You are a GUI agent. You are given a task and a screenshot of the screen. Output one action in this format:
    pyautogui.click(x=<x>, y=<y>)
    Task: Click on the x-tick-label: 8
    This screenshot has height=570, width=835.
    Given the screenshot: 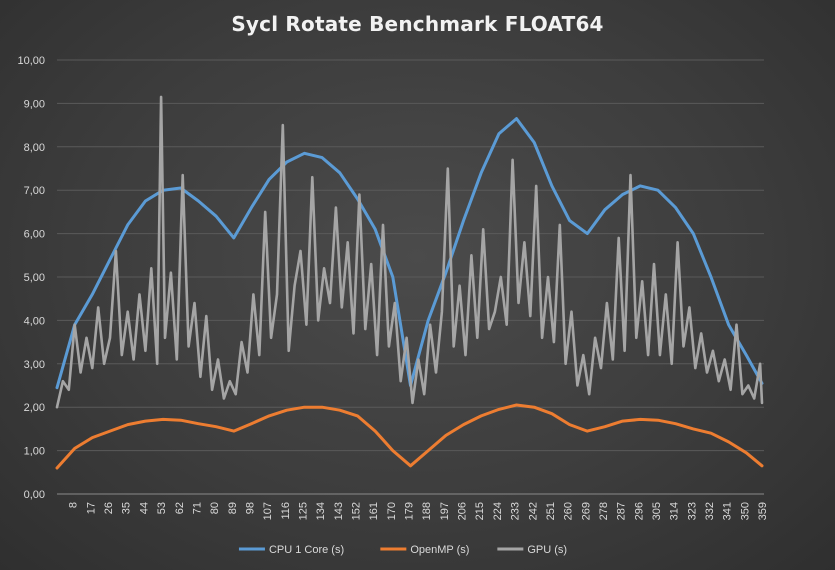 What is the action you would take?
    pyautogui.click(x=74, y=505)
    